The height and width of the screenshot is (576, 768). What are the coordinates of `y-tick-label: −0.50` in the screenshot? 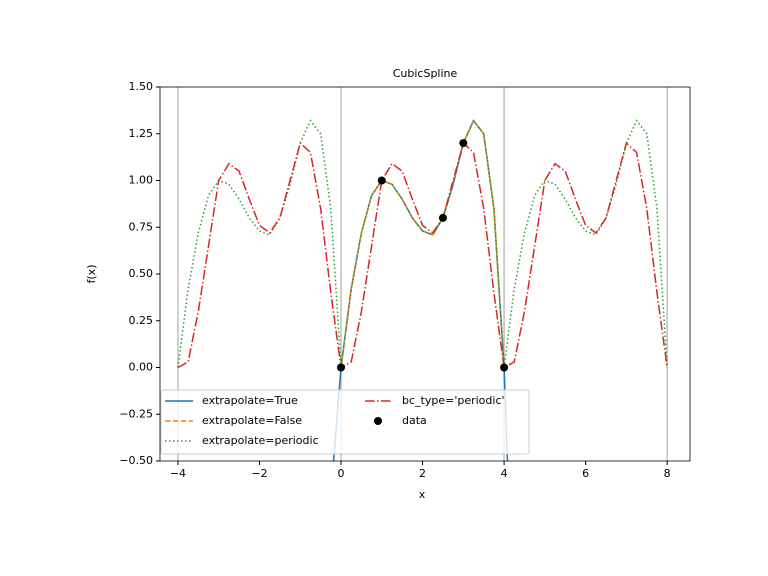 It's located at (136, 460).